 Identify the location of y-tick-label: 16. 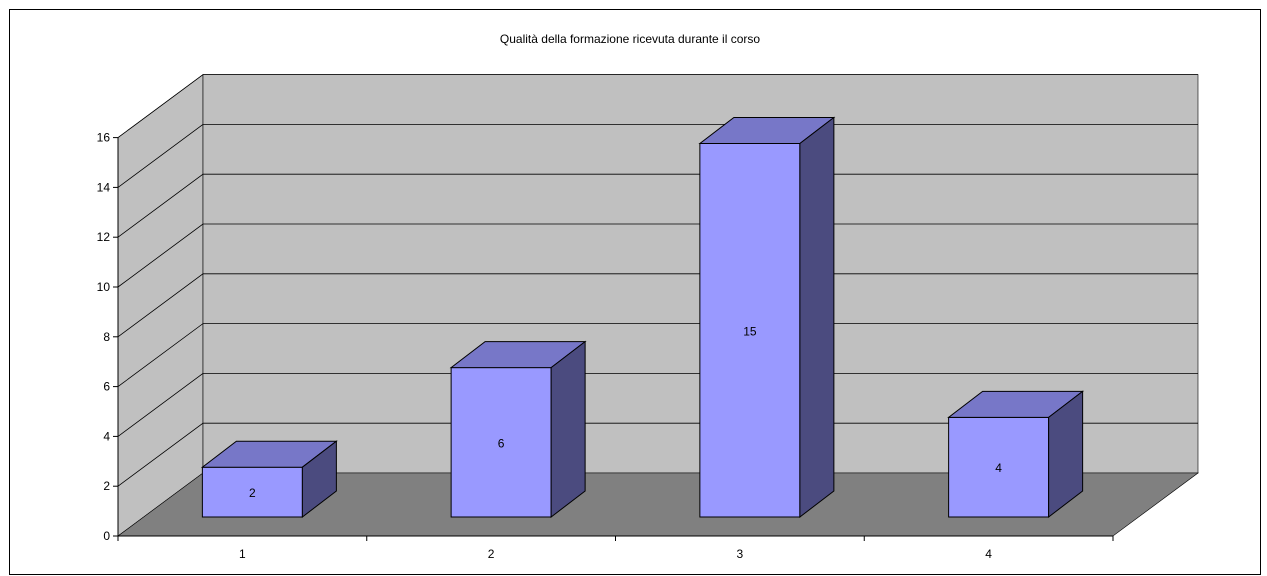
(104, 138).